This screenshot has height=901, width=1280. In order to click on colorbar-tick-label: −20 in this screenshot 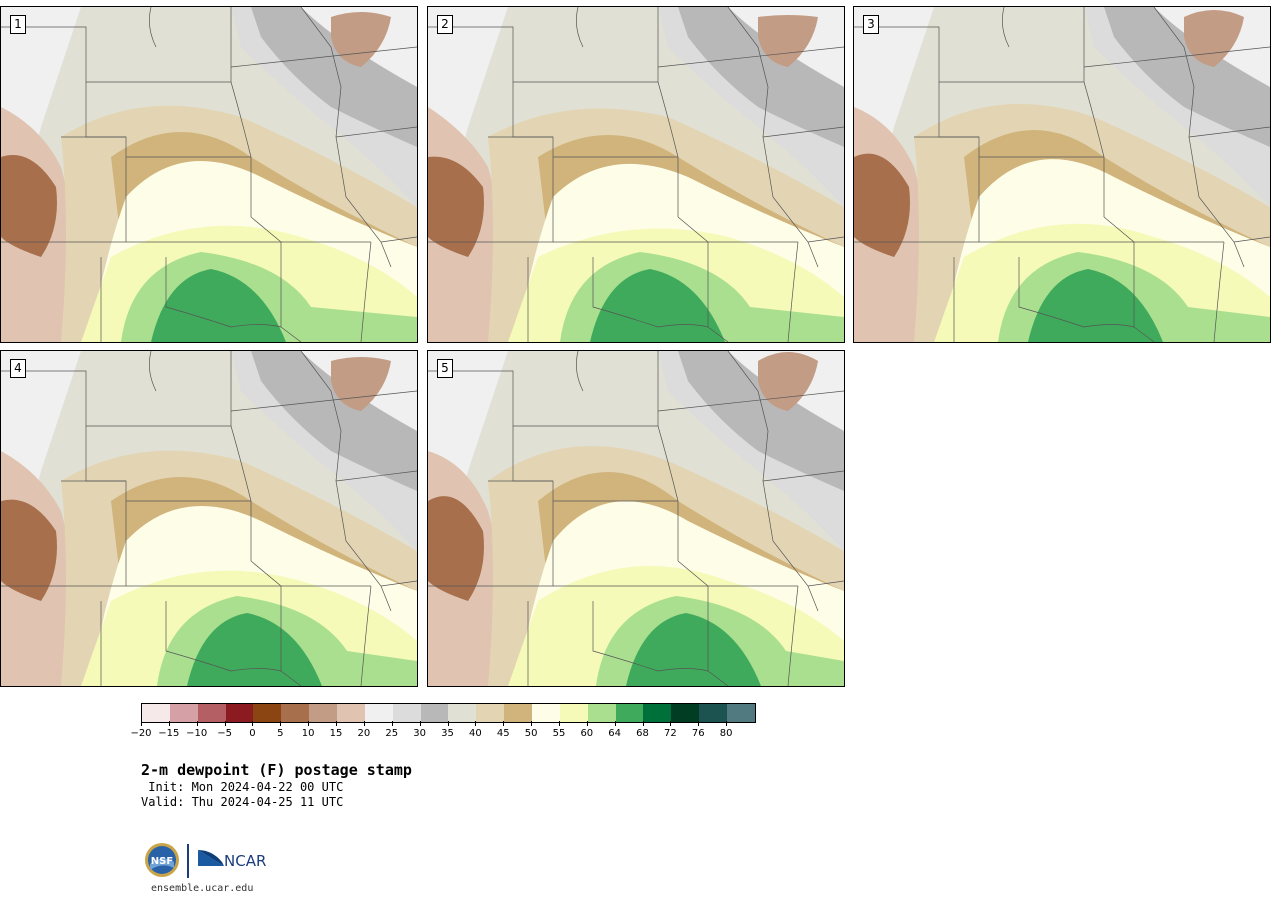, I will do `click(141, 733)`.